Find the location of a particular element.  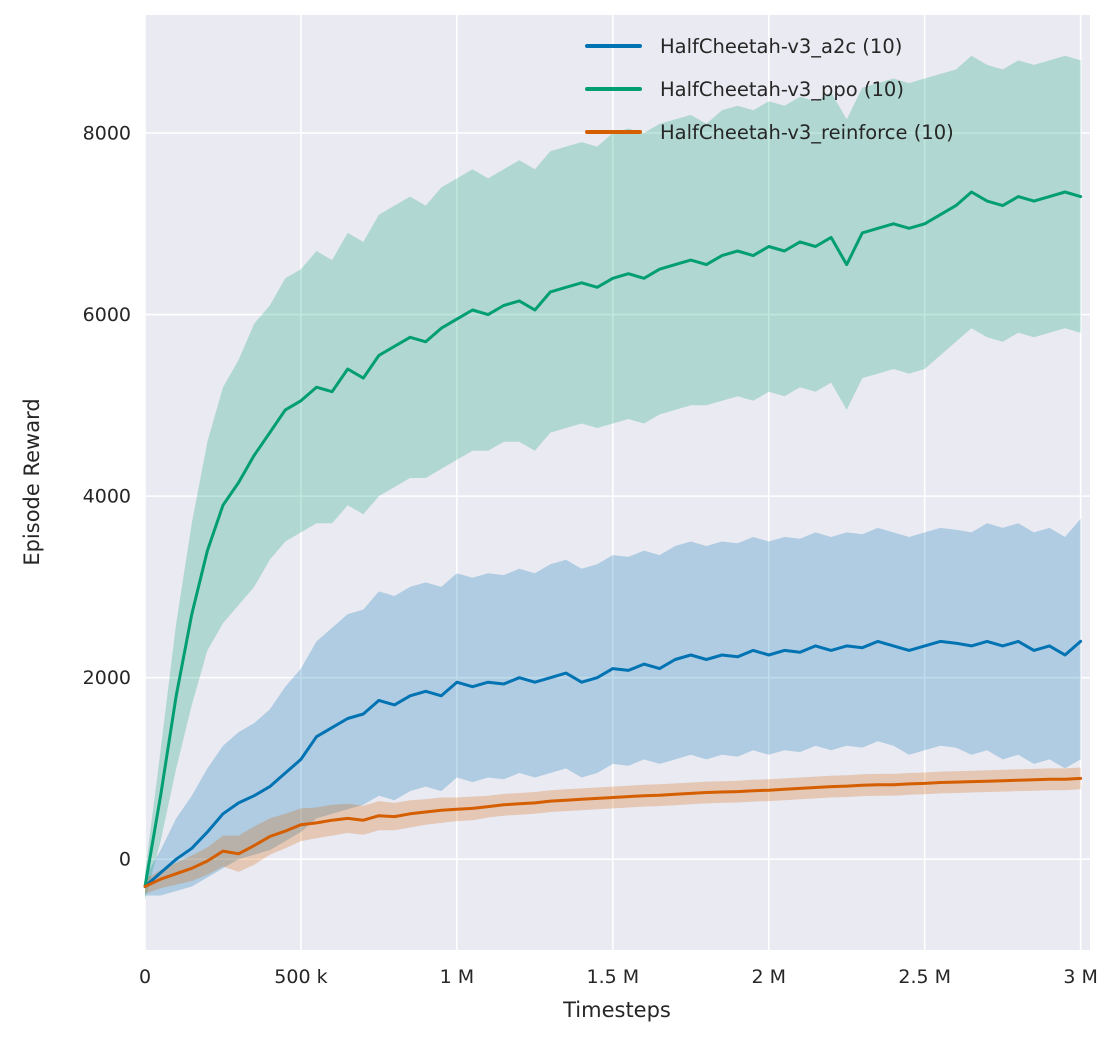

y-tick-label: 6000 is located at coordinates (107, 315).